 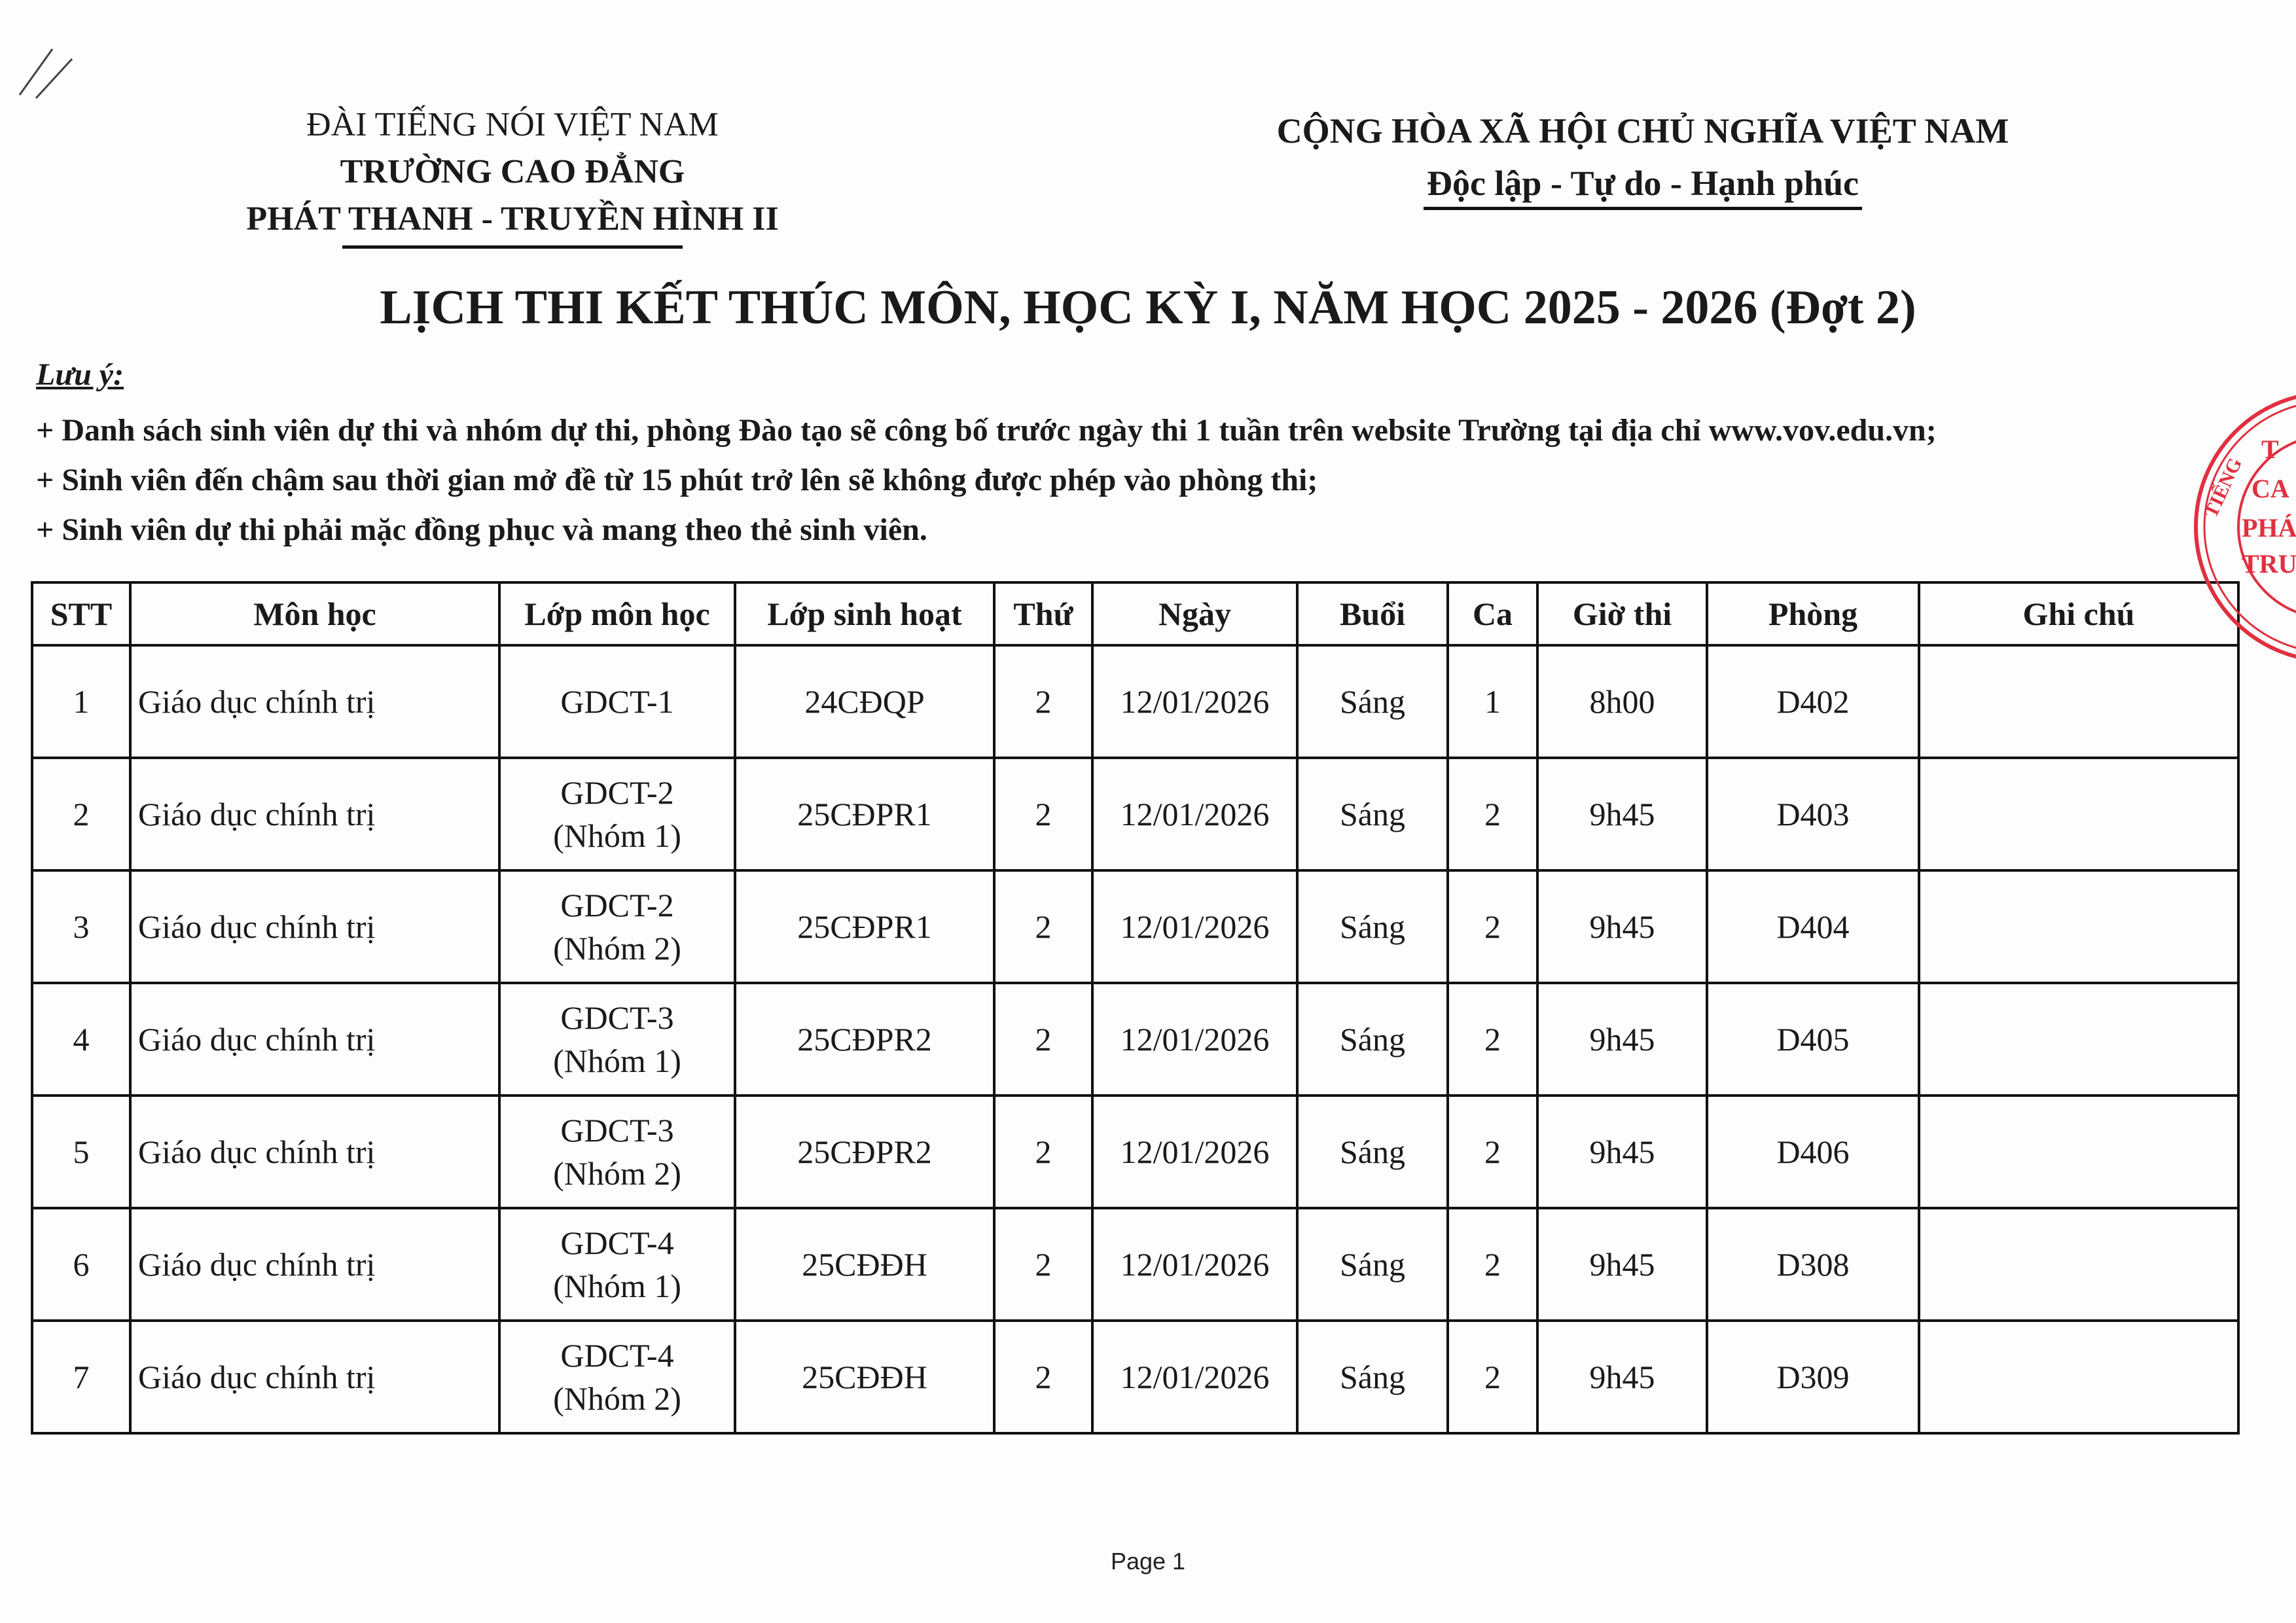 What do you see at coordinates (1813, 1039) in the screenshot?
I see `cell-room: D405` at bounding box center [1813, 1039].